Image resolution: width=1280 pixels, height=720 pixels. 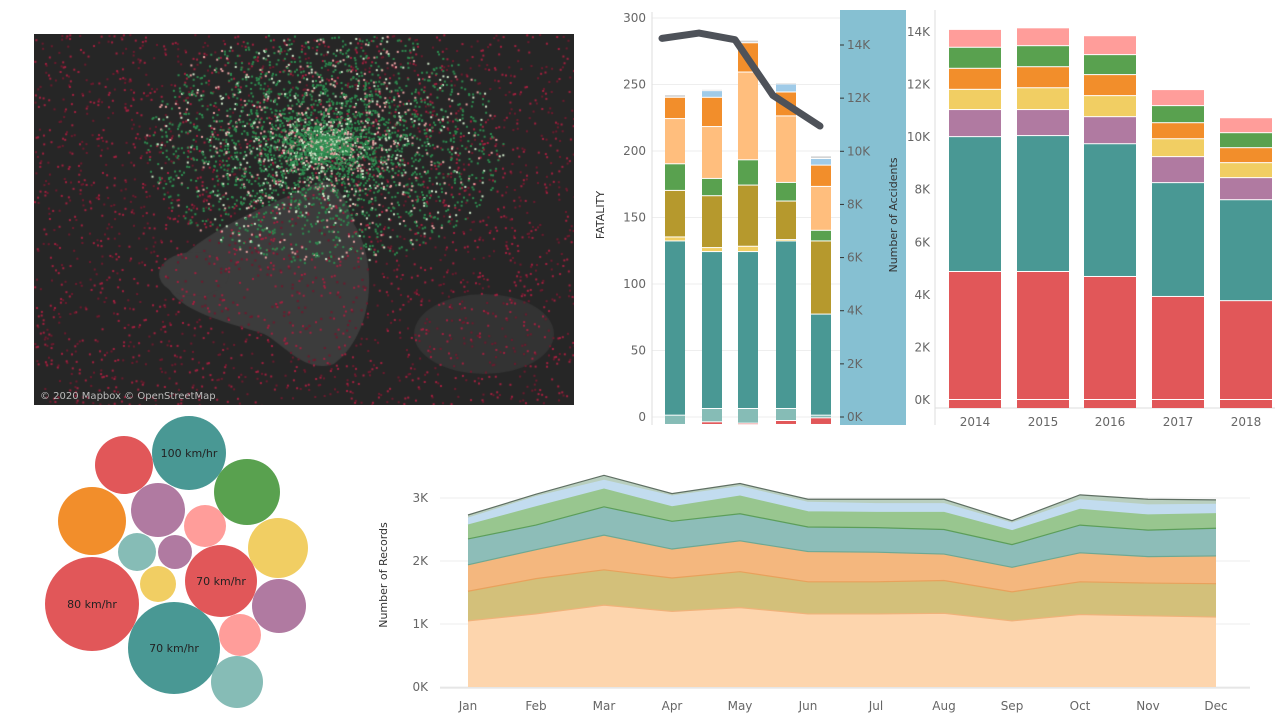 I want to click on x-tick-label: Oct, so click(x=1080, y=706).